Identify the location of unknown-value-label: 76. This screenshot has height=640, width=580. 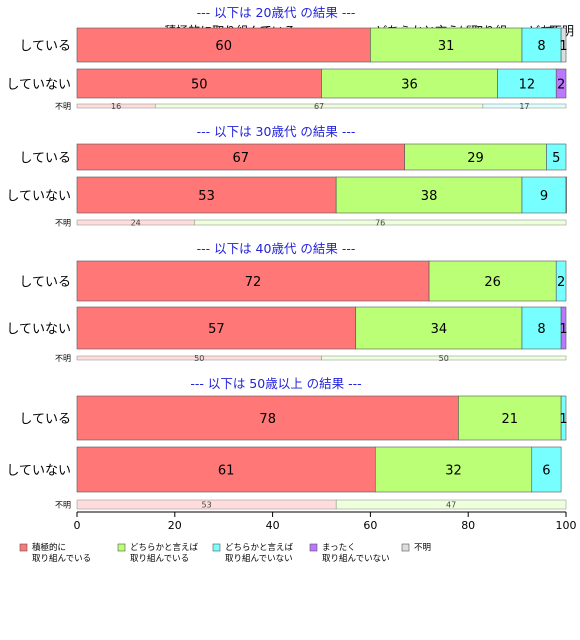
(380, 223).